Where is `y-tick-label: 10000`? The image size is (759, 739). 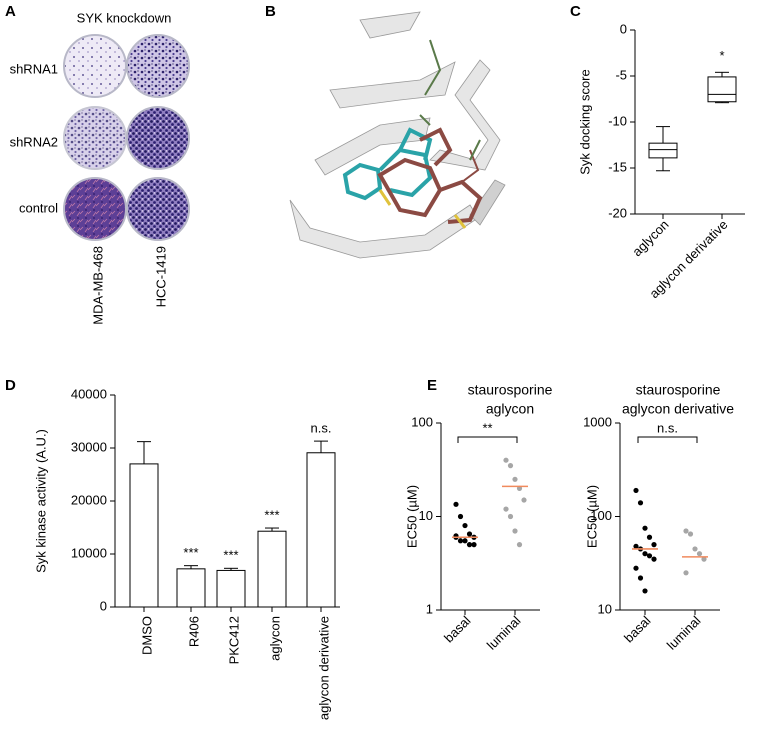 y-tick-label: 10000 is located at coordinates (89, 552).